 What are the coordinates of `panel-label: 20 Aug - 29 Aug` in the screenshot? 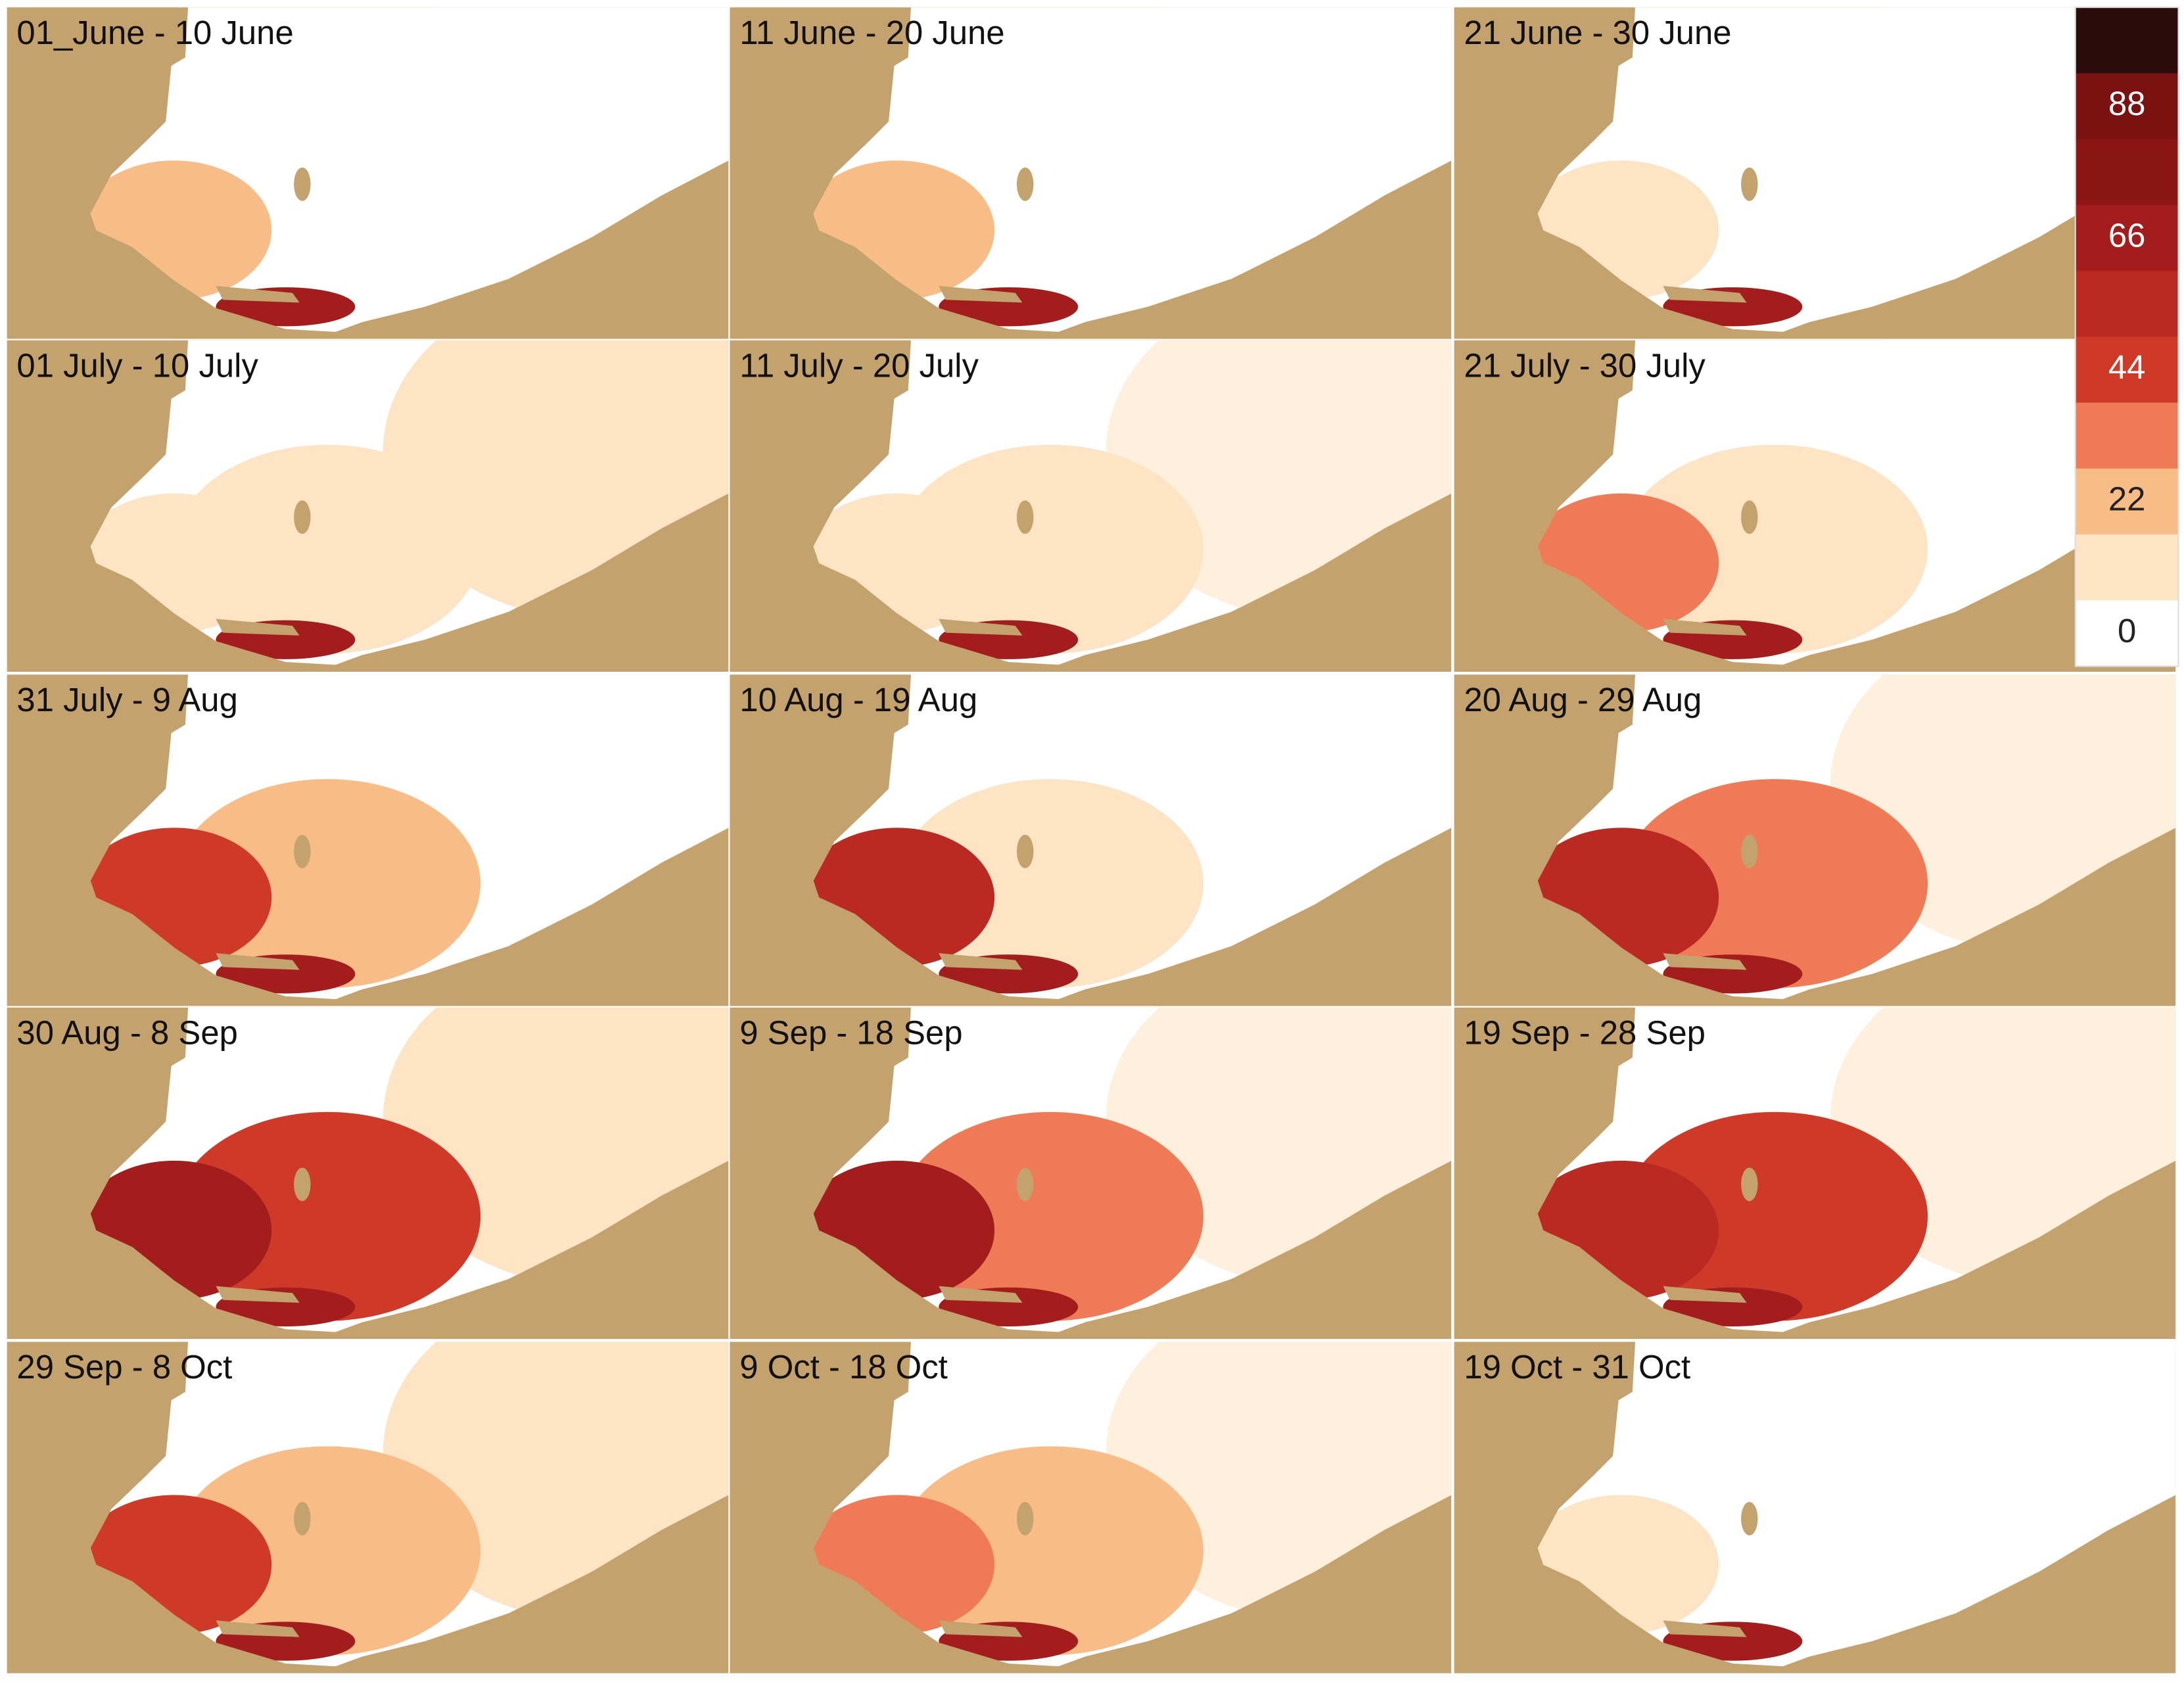 It's located at (1583, 699).